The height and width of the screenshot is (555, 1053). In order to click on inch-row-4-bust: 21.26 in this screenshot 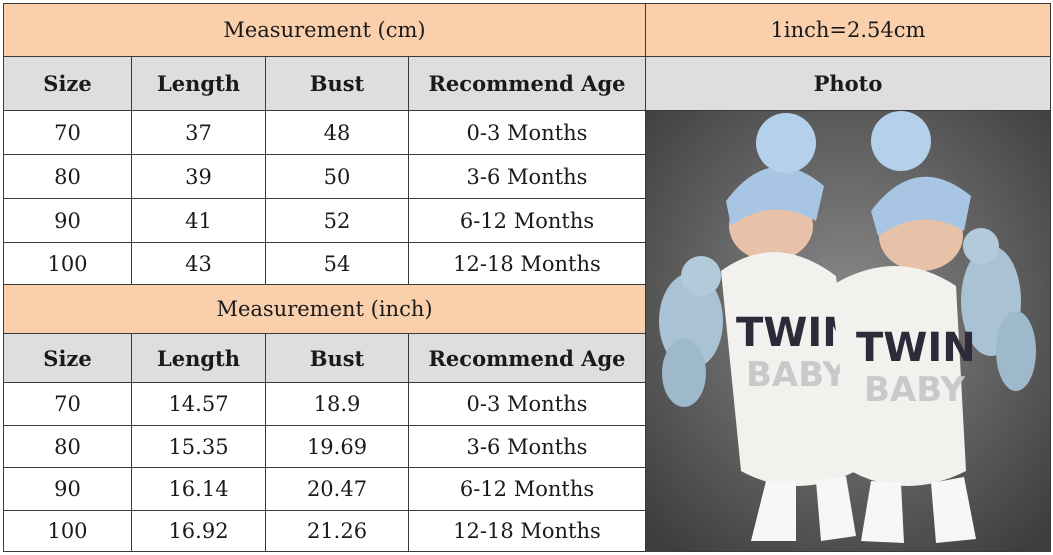, I will do `click(337, 531)`.